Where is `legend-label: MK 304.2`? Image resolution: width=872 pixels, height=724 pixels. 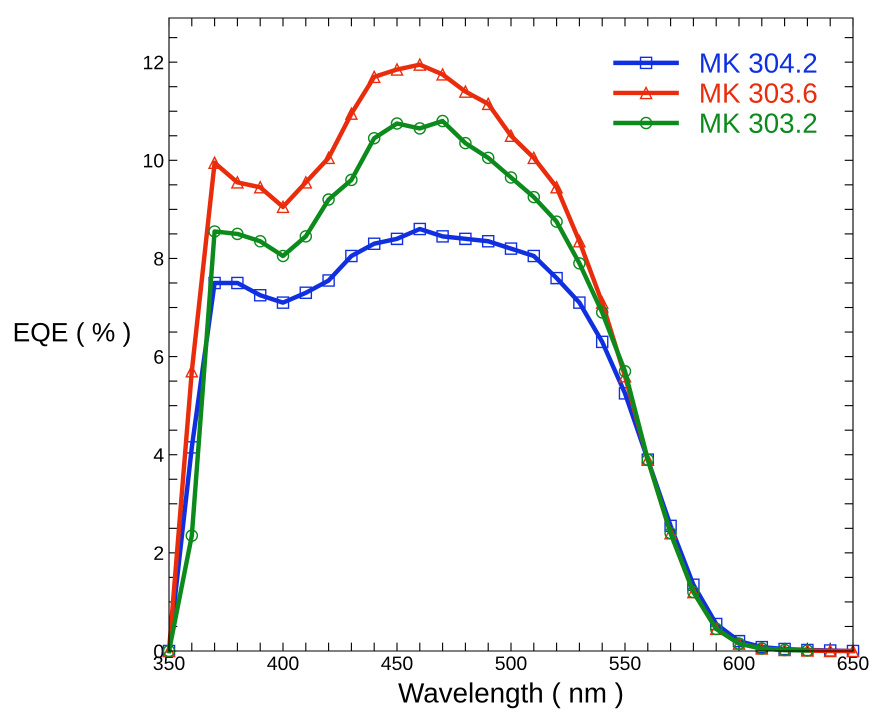
legend-label: MK 304.2 is located at coordinates (758, 63).